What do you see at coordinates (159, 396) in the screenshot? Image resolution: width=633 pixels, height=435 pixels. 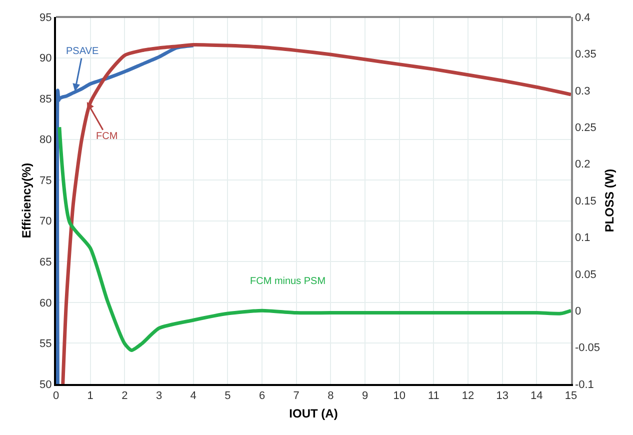 I see `x-tick-label: 3` at bounding box center [159, 396].